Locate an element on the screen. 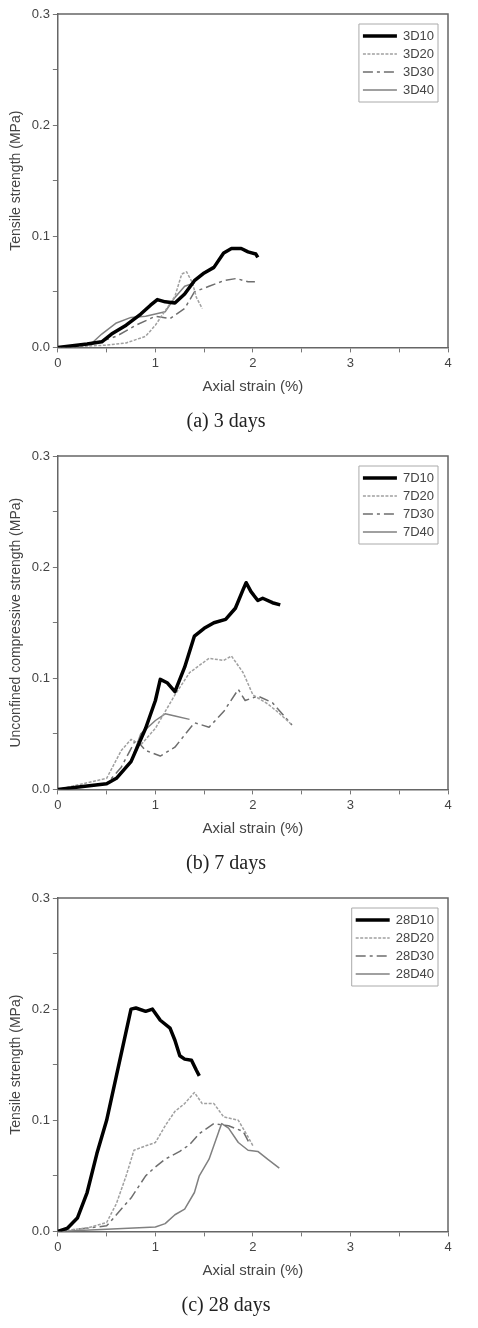  legend-label: 7D20 is located at coordinates (418, 495).